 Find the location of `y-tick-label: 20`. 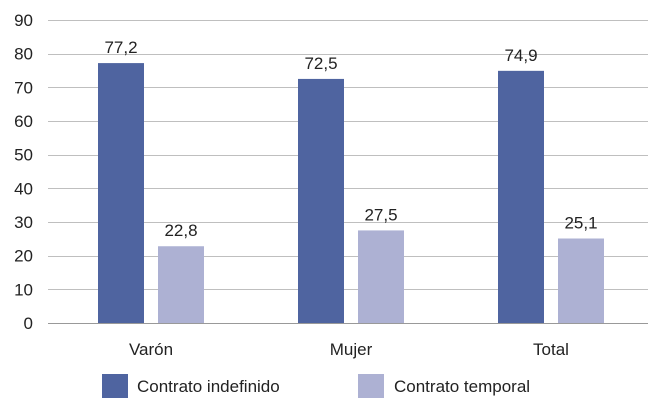

y-tick-label: 20 is located at coordinates (23, 256).